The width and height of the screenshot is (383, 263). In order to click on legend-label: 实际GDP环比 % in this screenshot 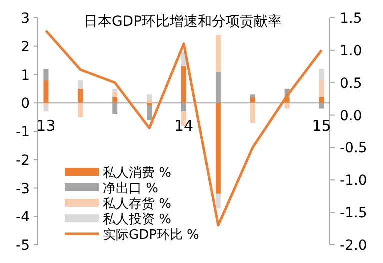, I will do `click(151, 235)`.